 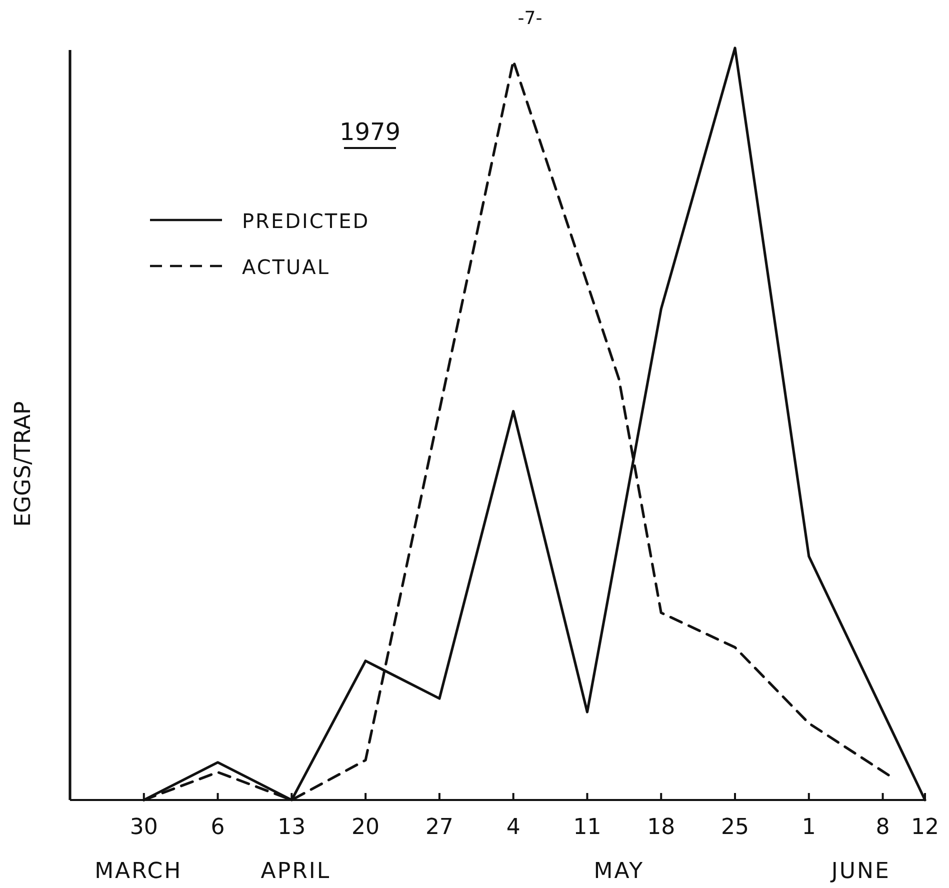 What do you see at coordinates (306, 221) in the screenshot?
I see `legend-label: PREDICTED` at bounding box center [306, 221].